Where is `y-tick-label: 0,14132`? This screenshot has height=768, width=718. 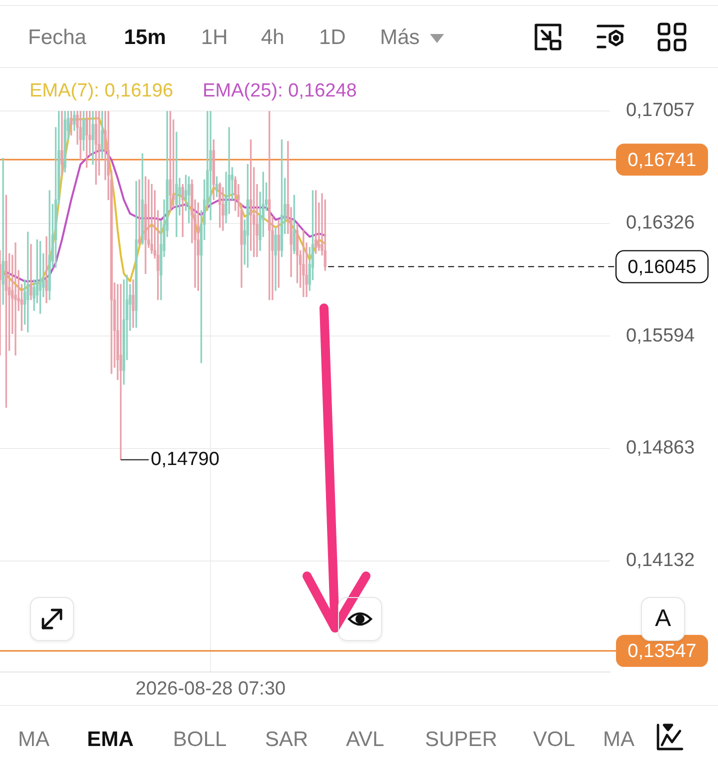 y-tick-label: 0,14132 is located at coordinates (660, 561).